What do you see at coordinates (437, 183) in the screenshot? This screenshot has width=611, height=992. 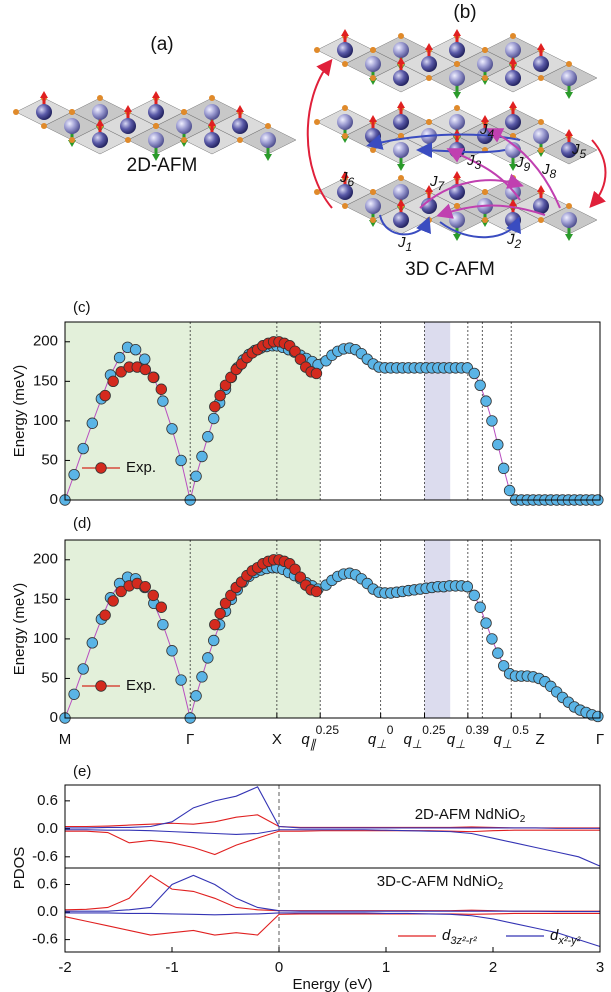 I see `coupling-label: J7` at bounding box center [437, 183].